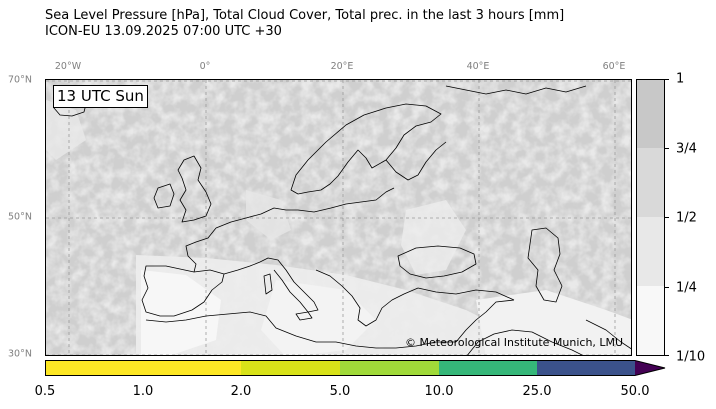  I want to click on lon-label-40e: 40°E, so click(478, 66).